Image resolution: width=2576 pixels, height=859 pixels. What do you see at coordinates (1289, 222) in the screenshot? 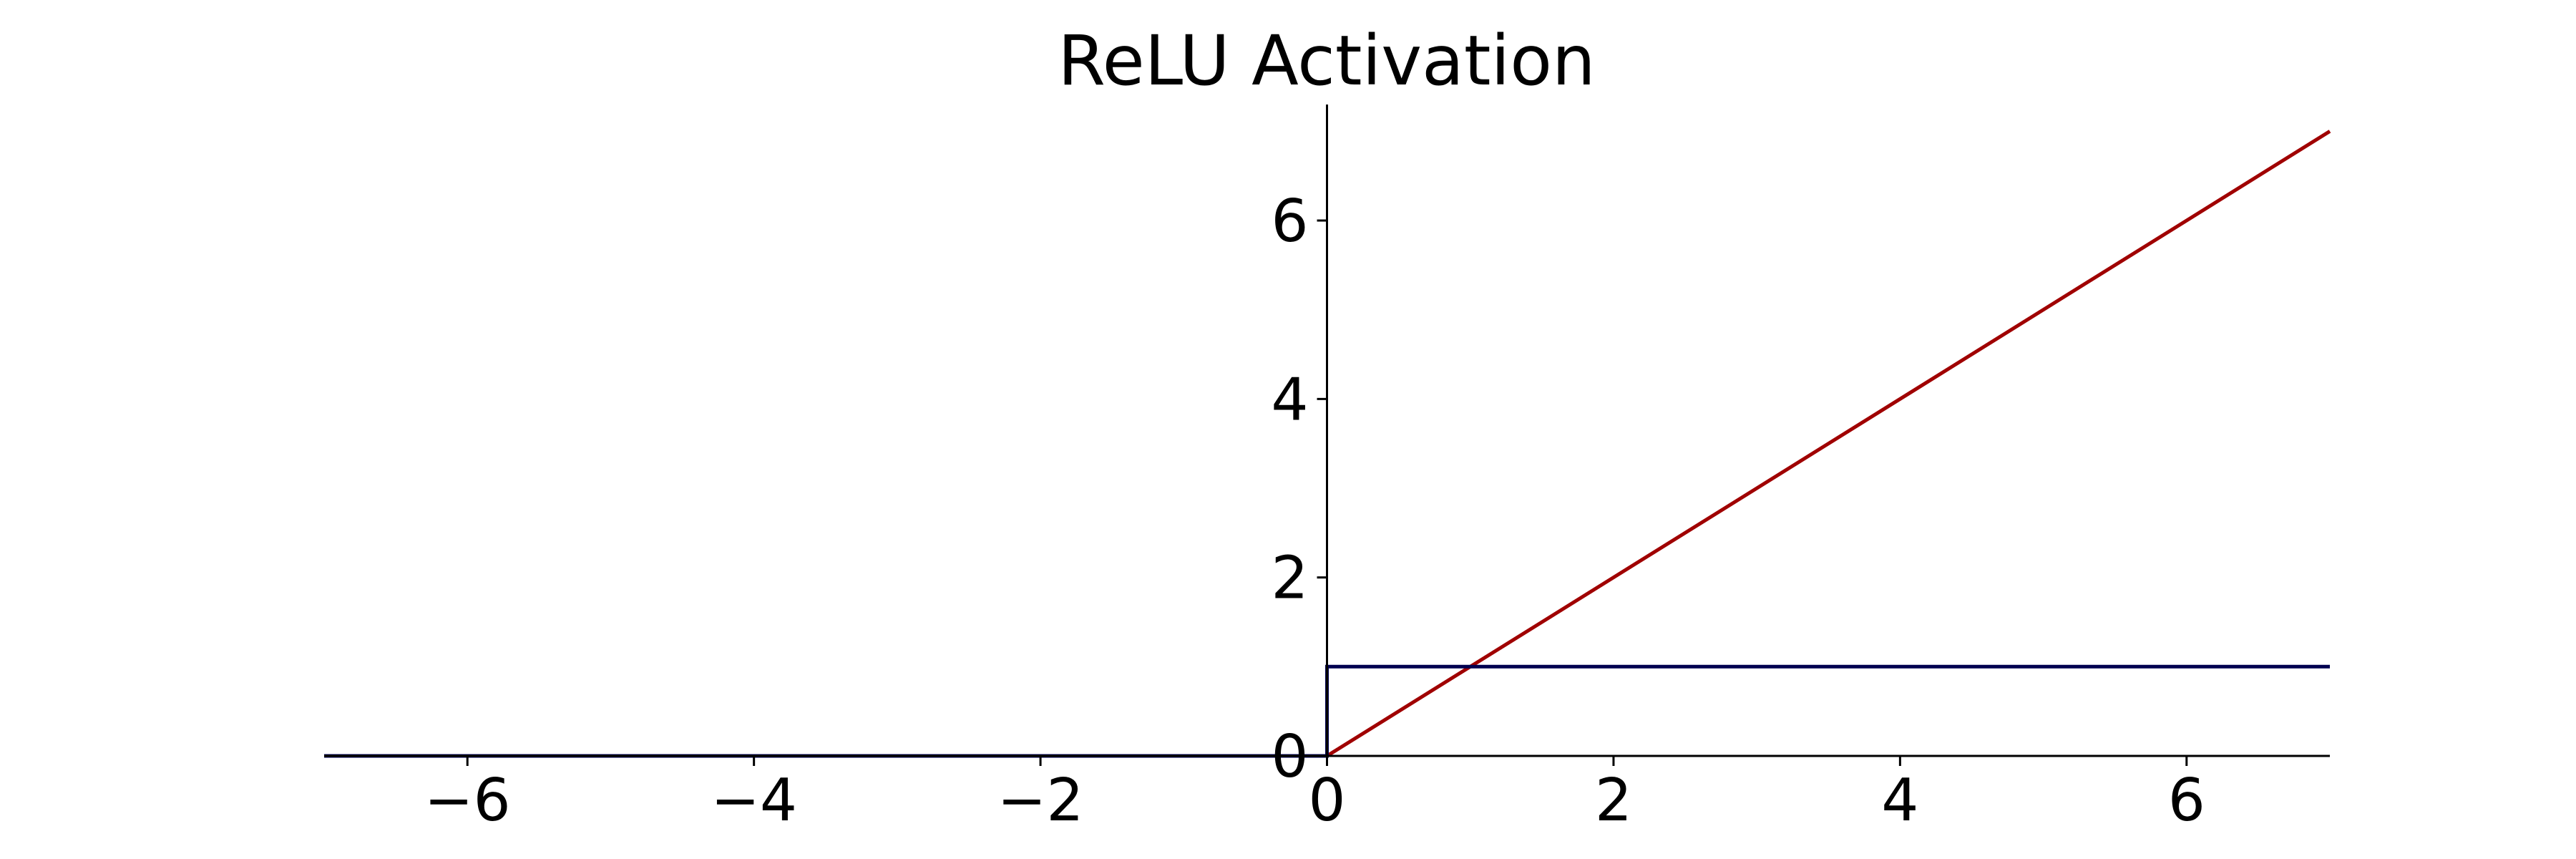
I see `y-tick-label: 6` at bounding box center [1289, 222].